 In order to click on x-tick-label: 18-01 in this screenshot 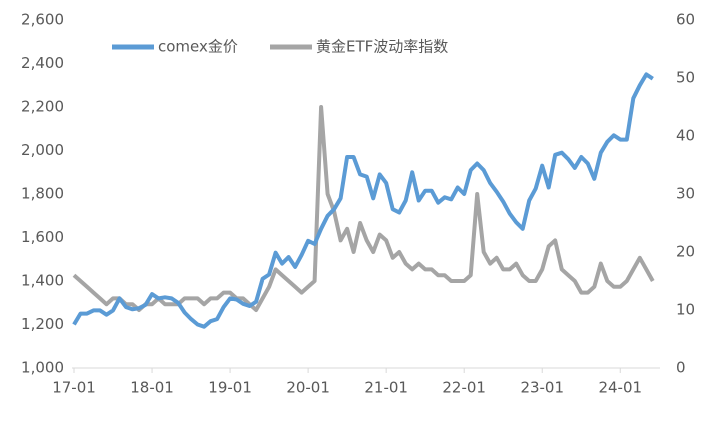, I will do `click(152, 388)`.